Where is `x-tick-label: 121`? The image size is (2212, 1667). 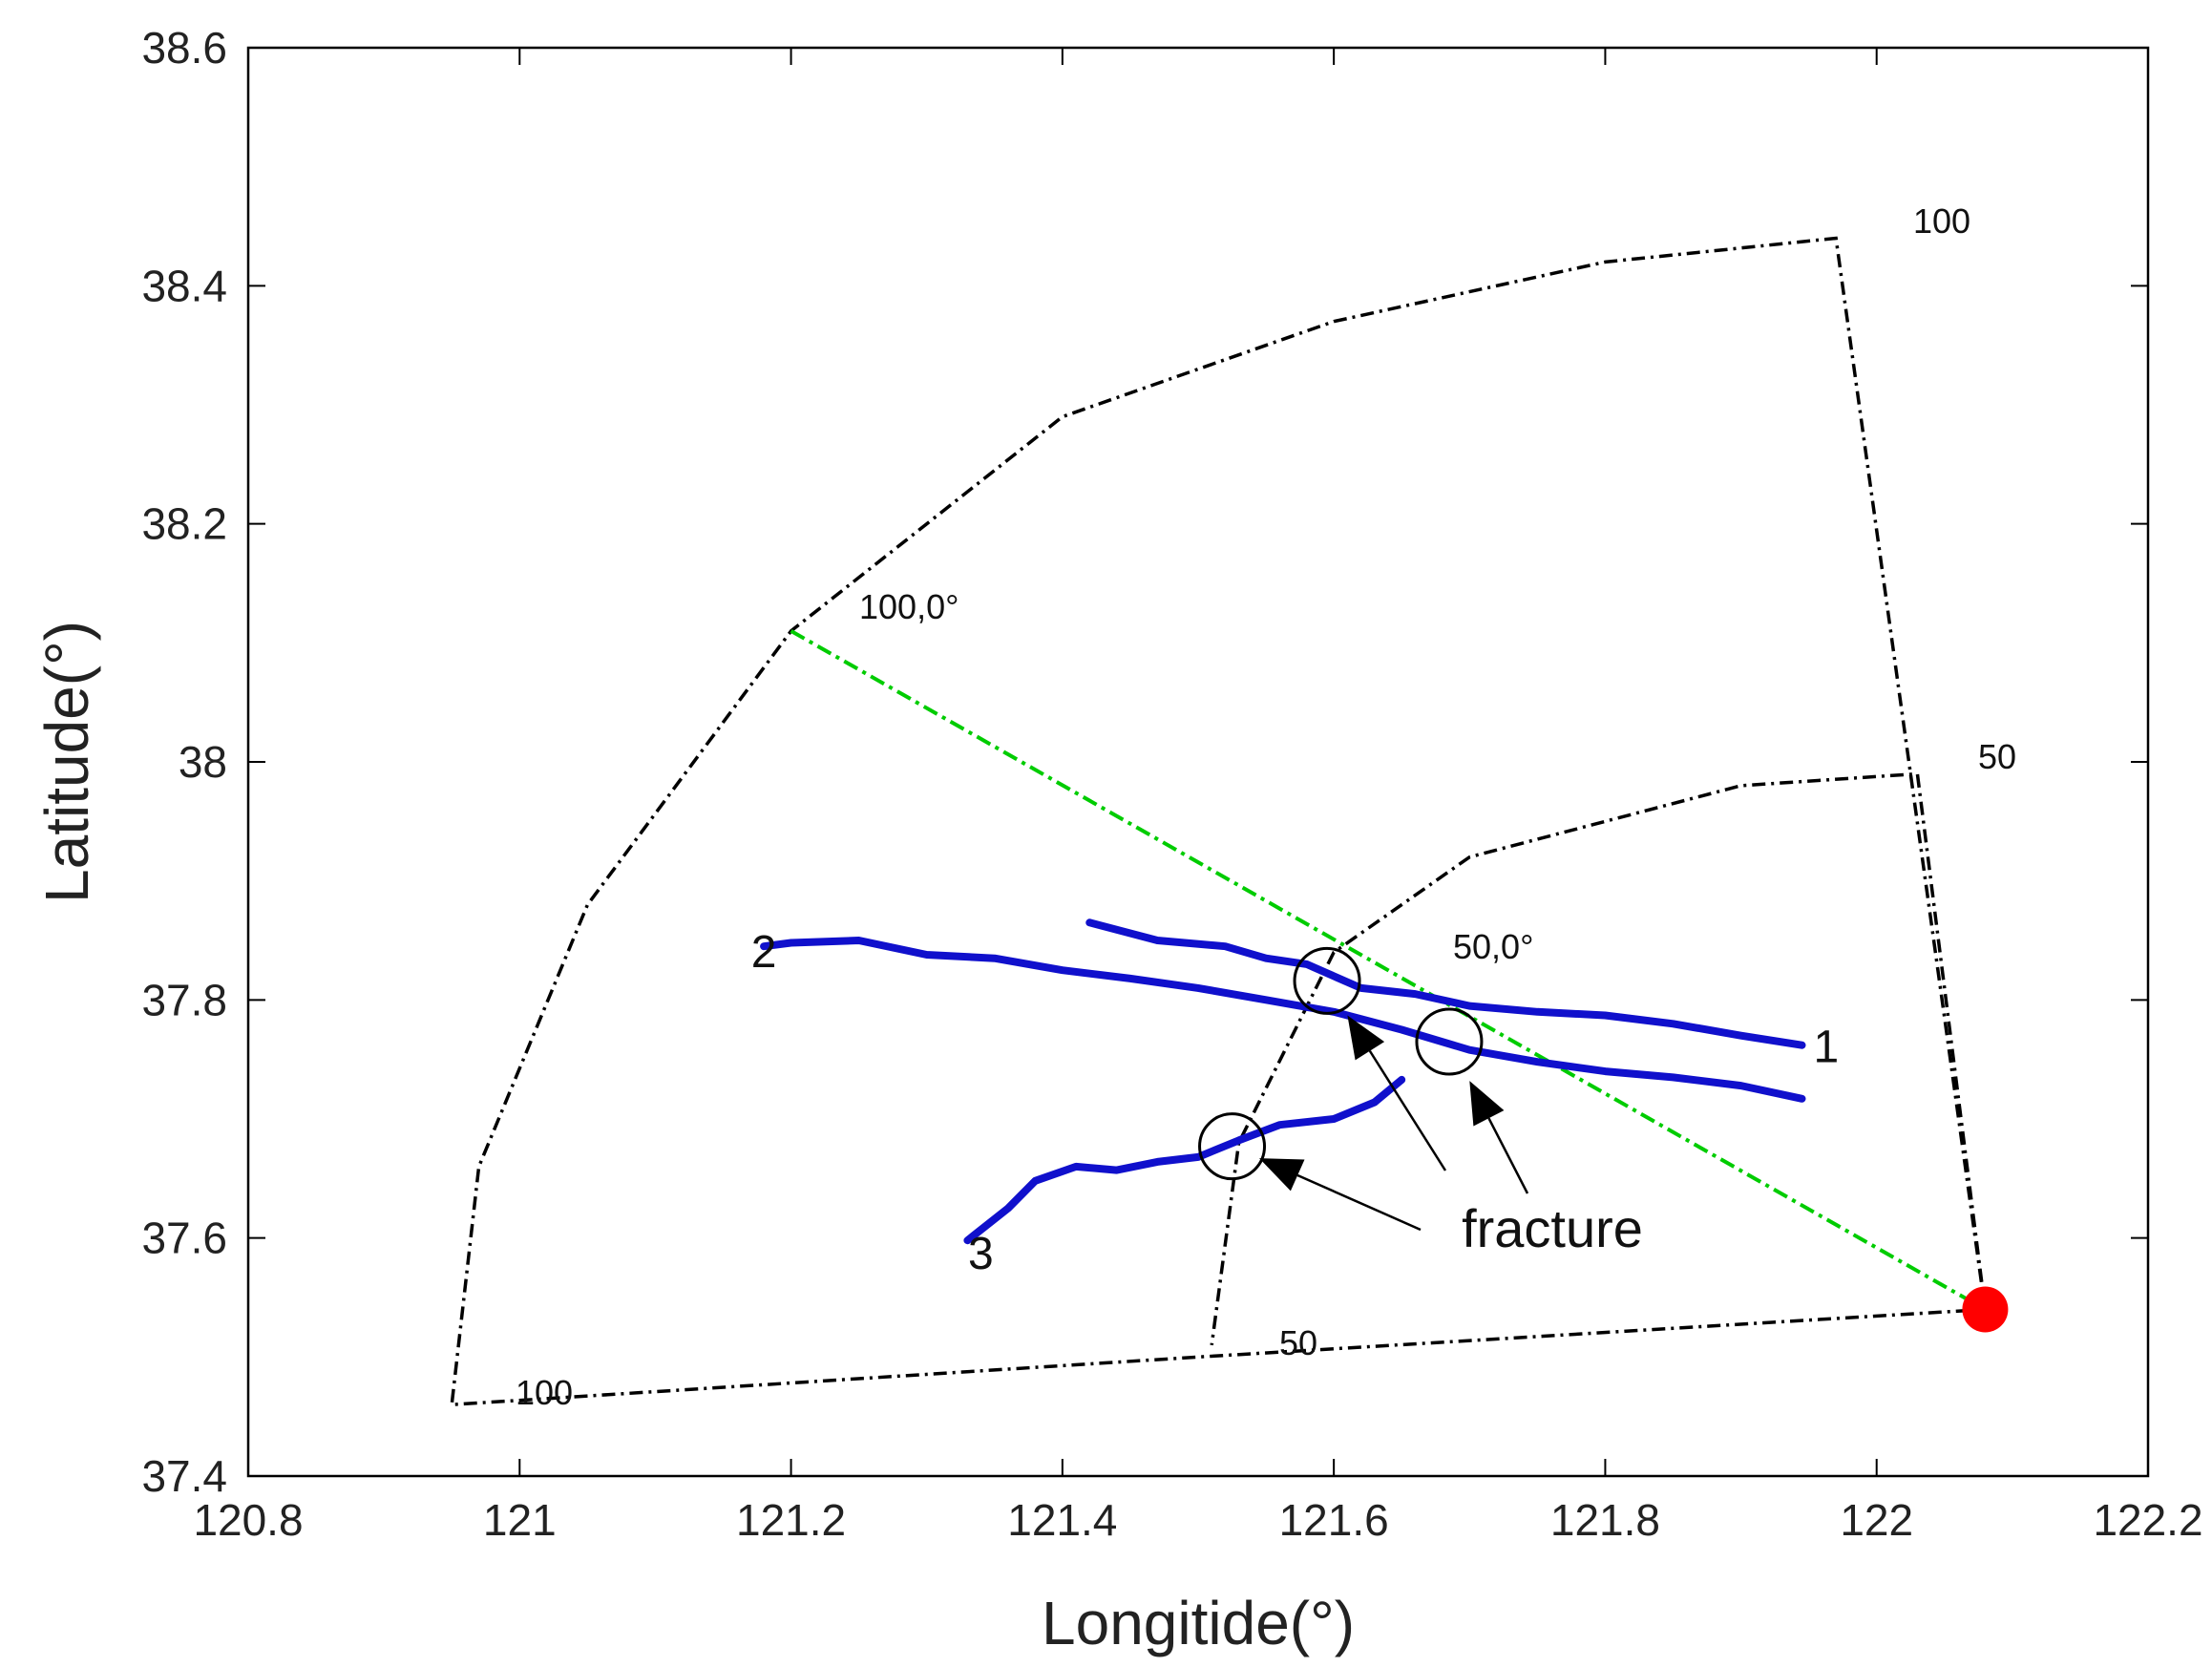
x-tick-label: 121 is located at coordinates (520, 1520).